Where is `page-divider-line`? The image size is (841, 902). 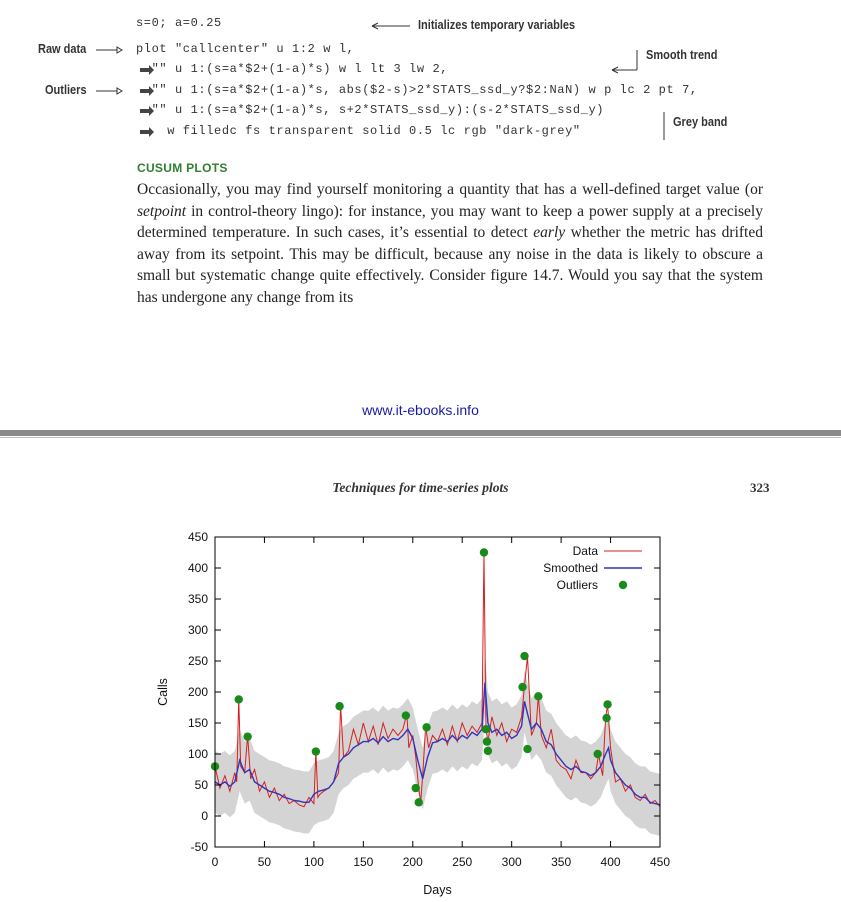 page-divider-line is located at coordinates (420, 437).